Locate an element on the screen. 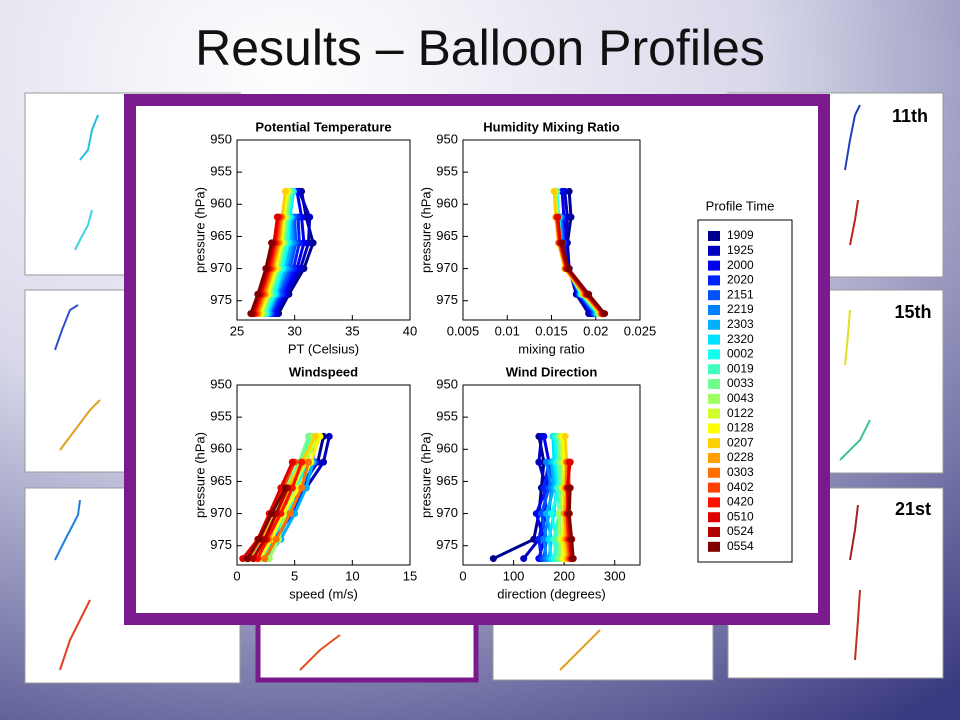 This screenshot has height=720, width=960. legend-label: 0402 is located at coordinates (740, 487).